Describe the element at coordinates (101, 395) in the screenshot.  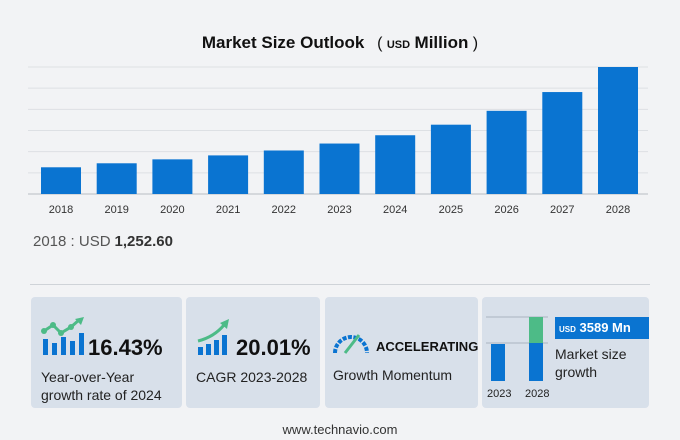
I see `yoy-label-line2: growth rate of 2024` at that location.